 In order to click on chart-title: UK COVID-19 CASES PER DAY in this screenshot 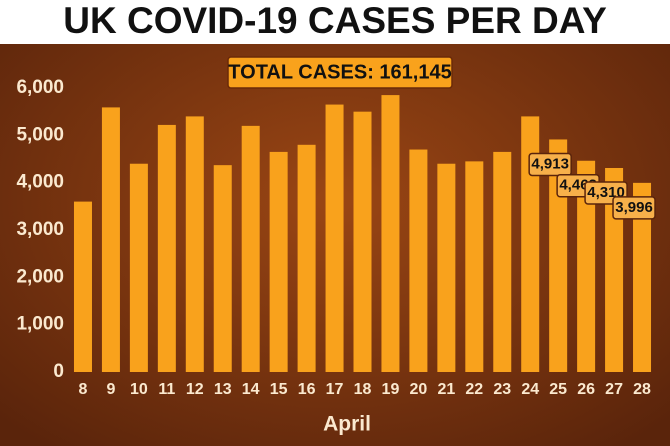, I will do `click(335, 20)`.